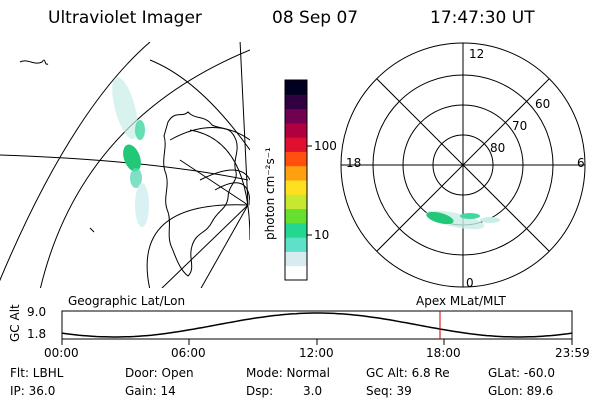 The width and height of the screenshot is (600, 400). What do you see at coordinates (61, 353) in the screenshot?
I see `time-tick-0000: 00:00` at bounding box center [61, 353].